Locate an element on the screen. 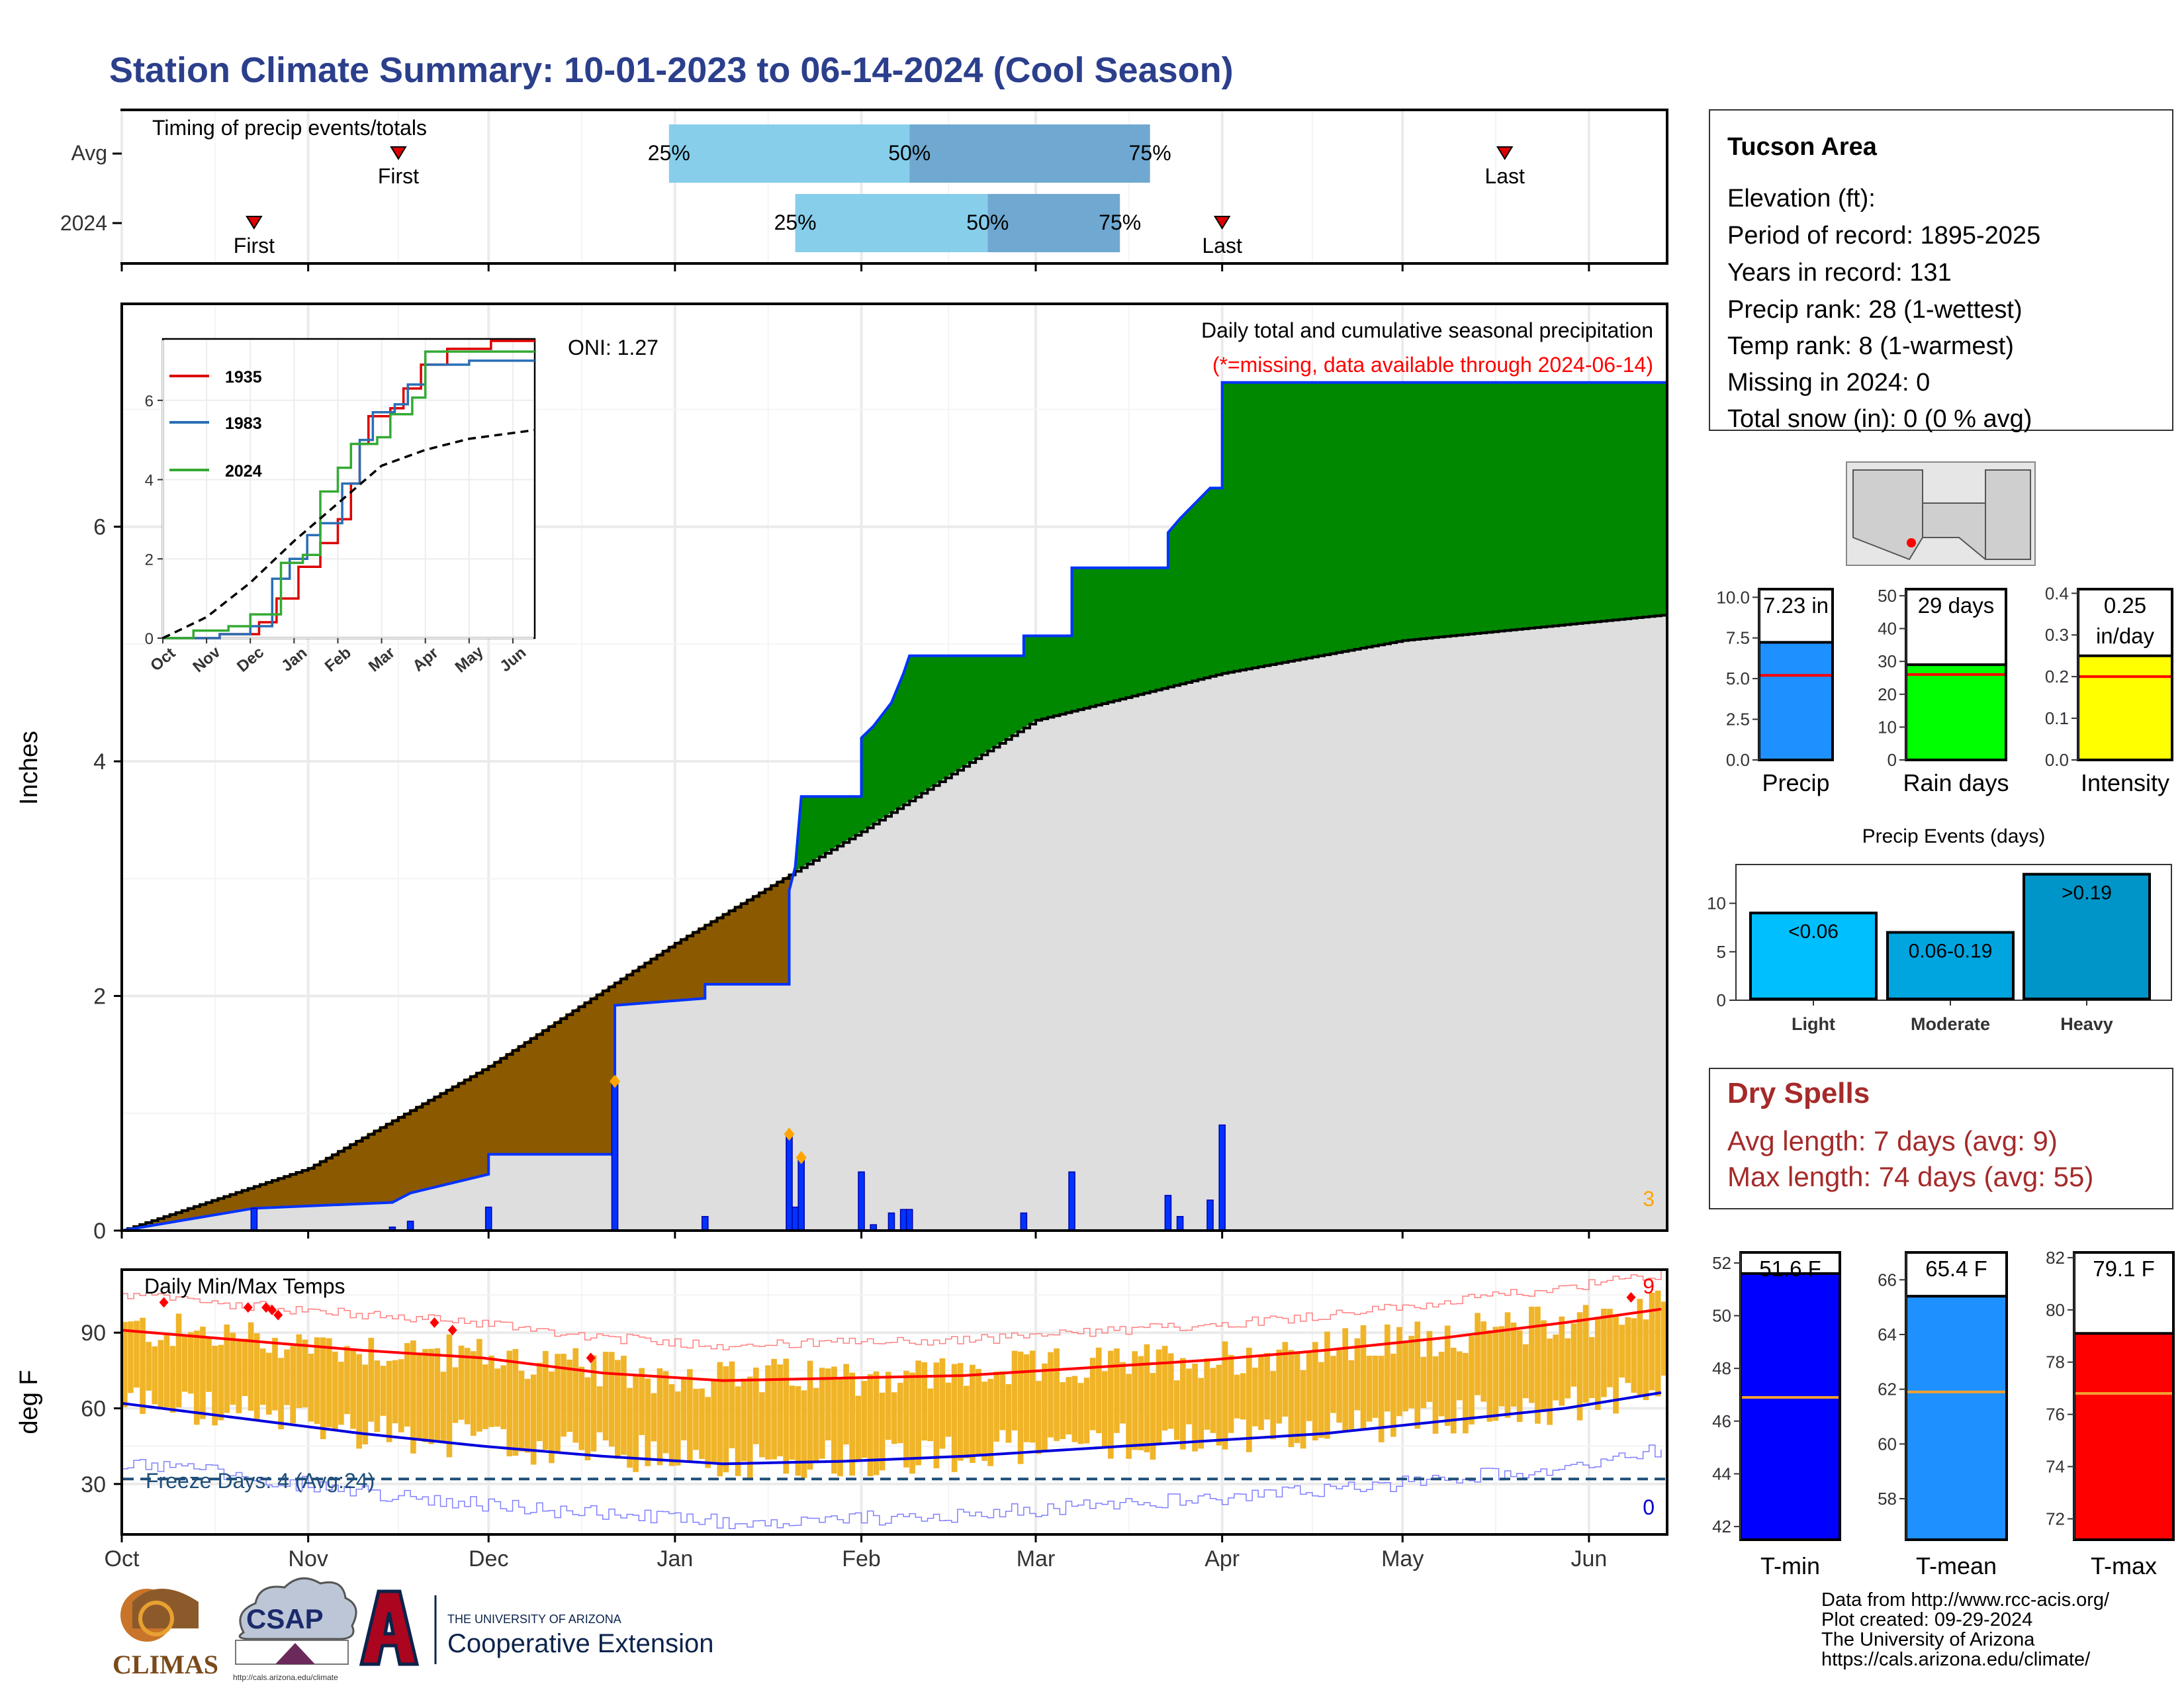  raindays-mini-ytick-label-1: 10 is located at coordinates (1888, 727).